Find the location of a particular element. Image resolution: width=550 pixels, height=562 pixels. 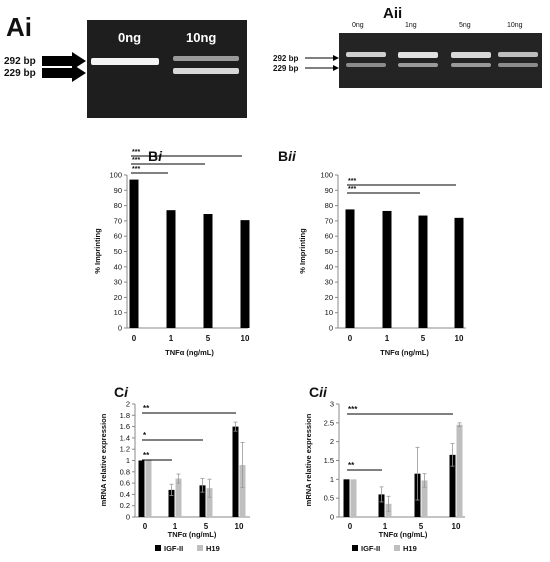

panel-label-ai: Ai is located at coordinates (19, 27).